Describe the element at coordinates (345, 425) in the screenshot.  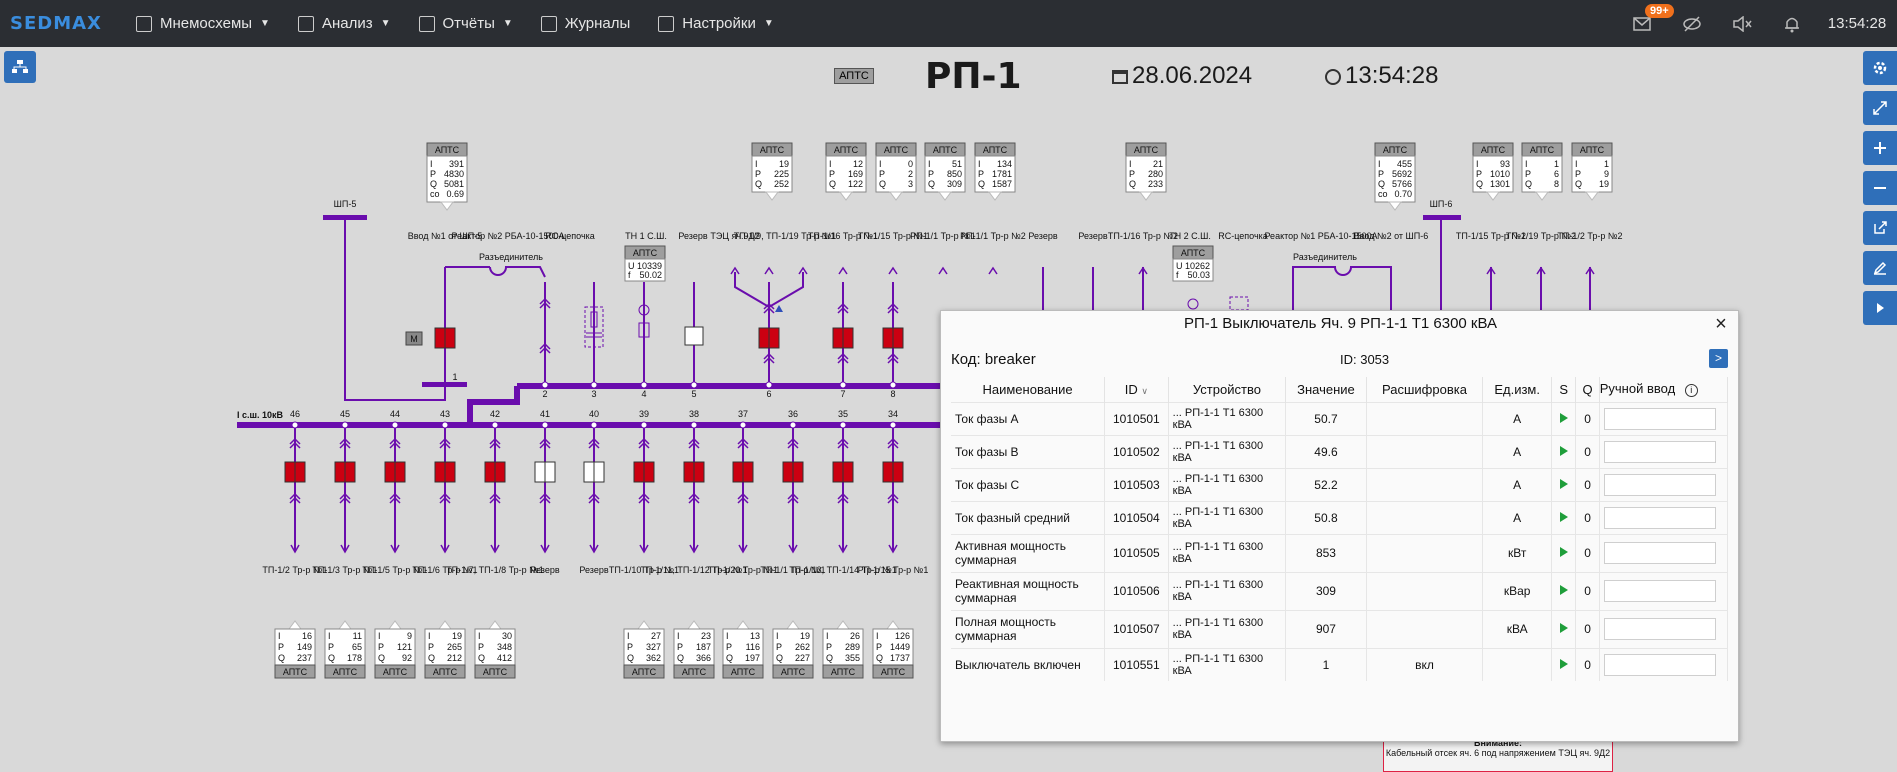
I see `bus-node` at that location.